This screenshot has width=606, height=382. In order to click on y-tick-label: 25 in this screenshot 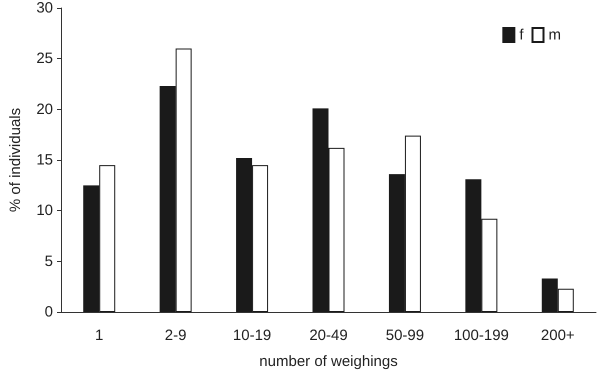, I will do `click(44, 59)`.